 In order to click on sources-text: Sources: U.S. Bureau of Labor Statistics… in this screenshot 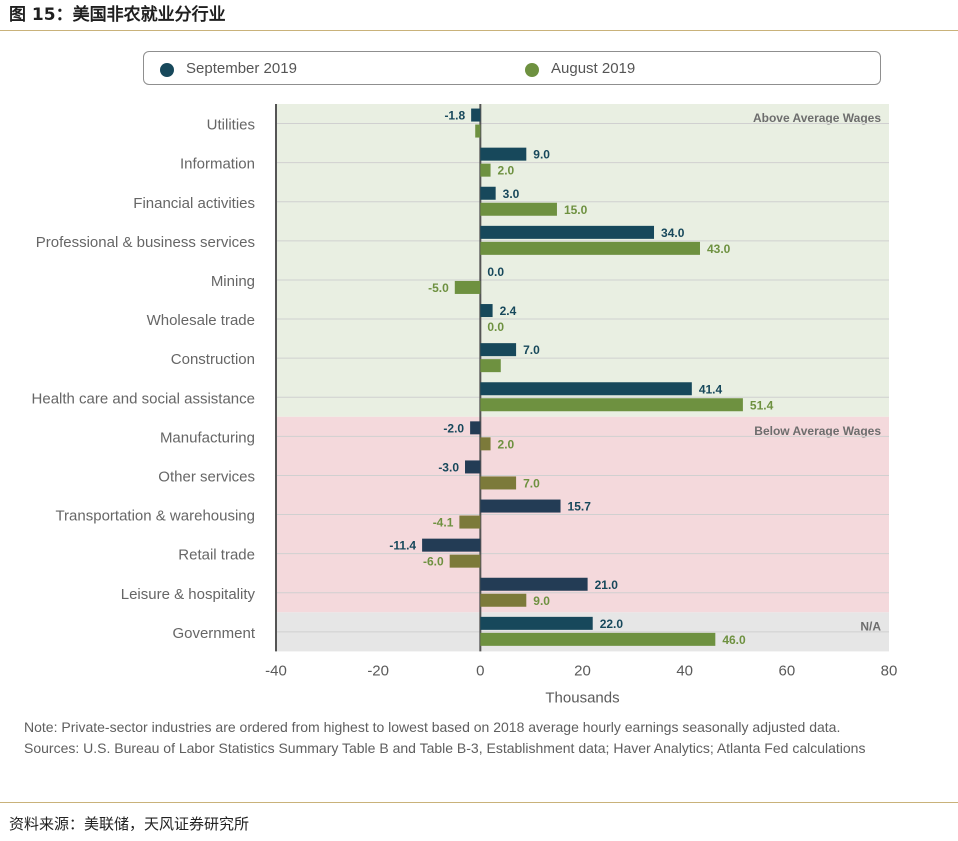, I will do `click(445, 748)`.